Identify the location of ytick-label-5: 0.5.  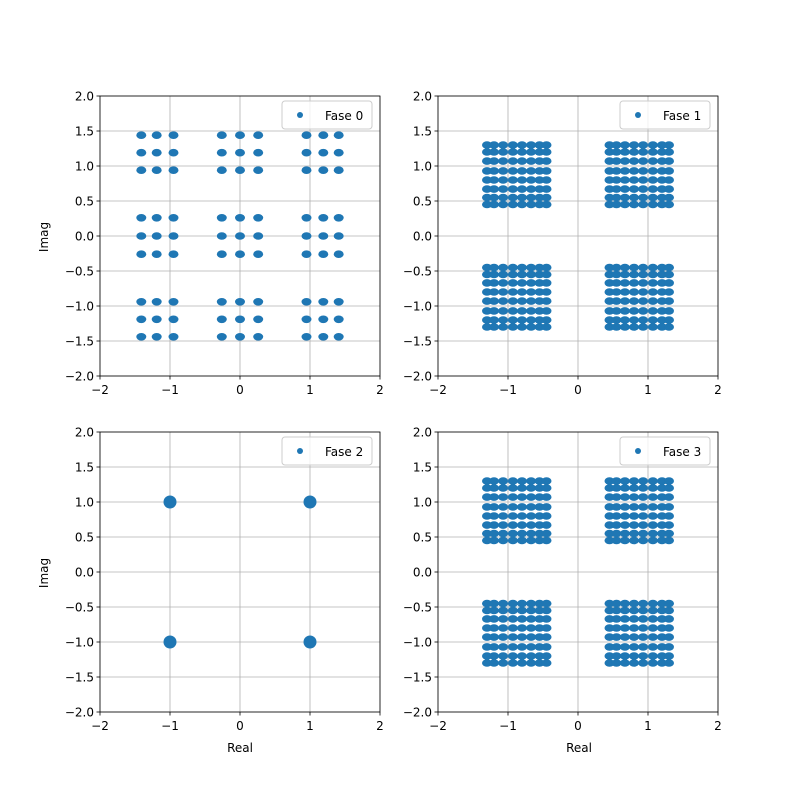
(84, 202).